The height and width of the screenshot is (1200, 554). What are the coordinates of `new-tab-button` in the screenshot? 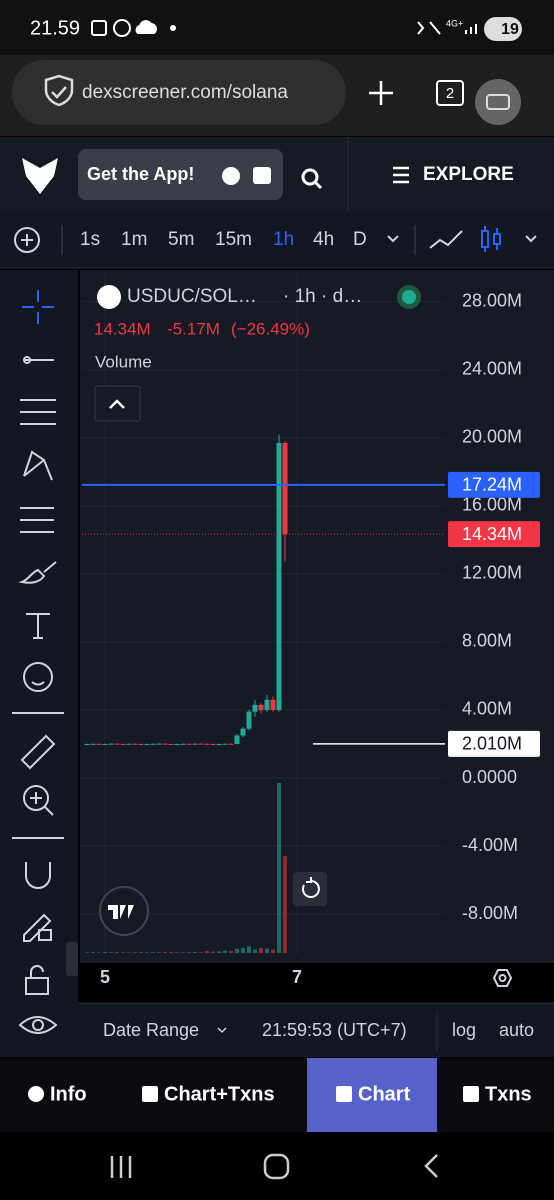 It's located at (381, 93).